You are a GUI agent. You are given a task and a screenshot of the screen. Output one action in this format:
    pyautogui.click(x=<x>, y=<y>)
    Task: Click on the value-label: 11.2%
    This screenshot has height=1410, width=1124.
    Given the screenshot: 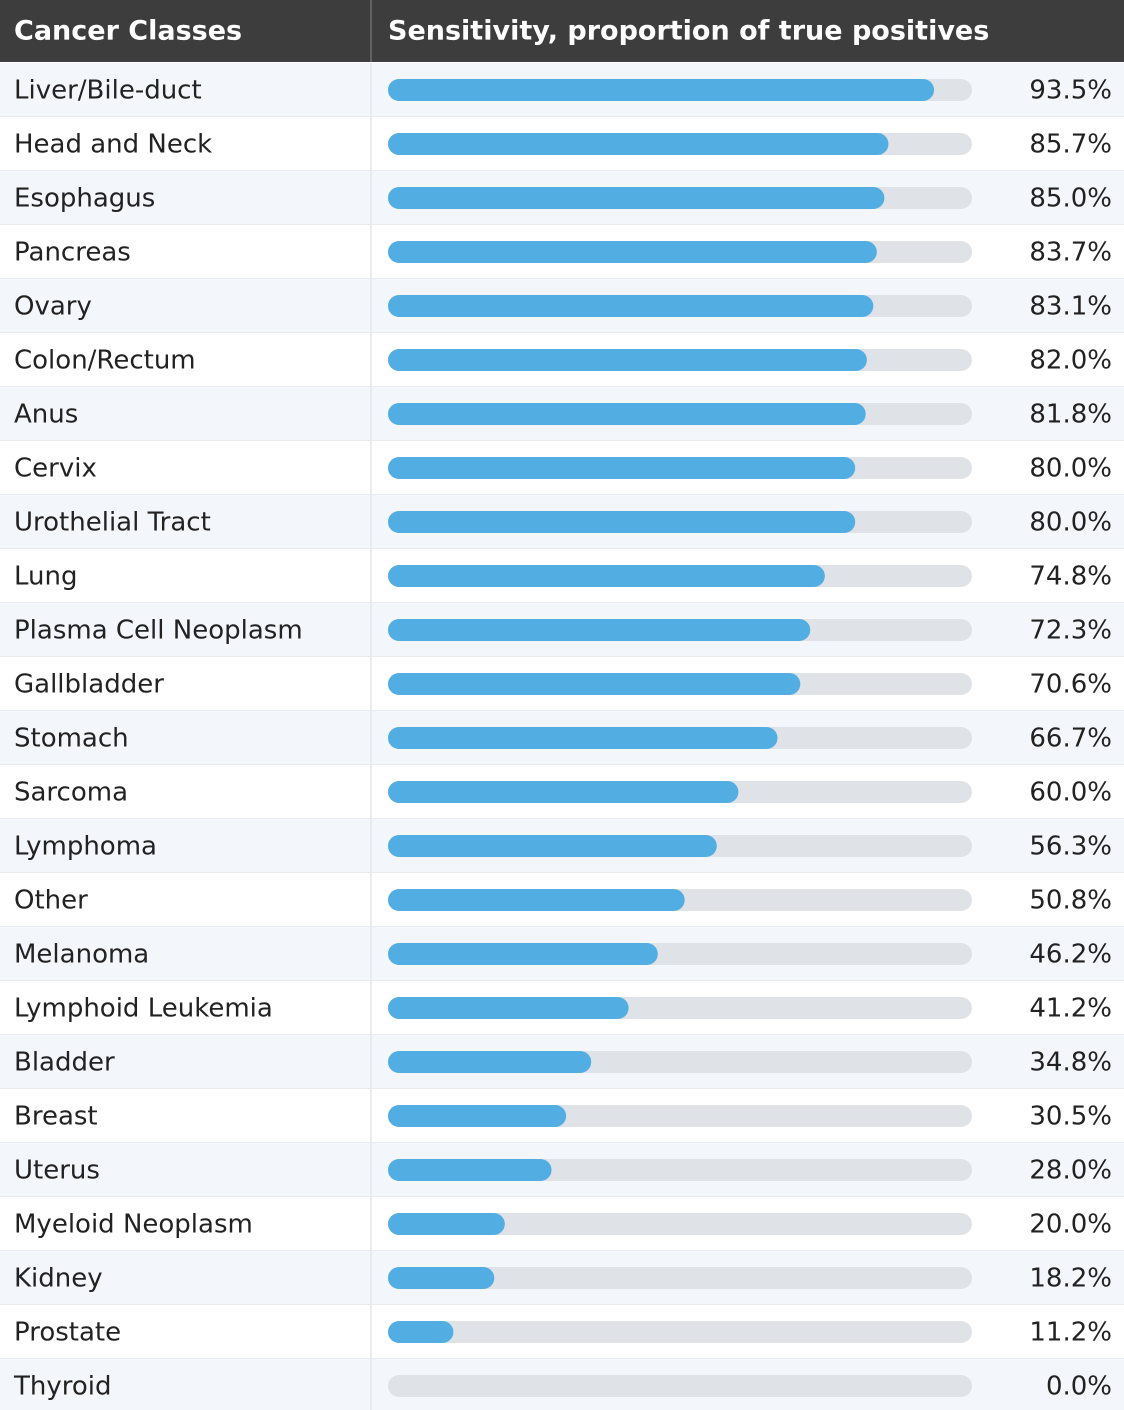 What is the action you would take?
    pyautogui.click(x=1070, y=1333)
    